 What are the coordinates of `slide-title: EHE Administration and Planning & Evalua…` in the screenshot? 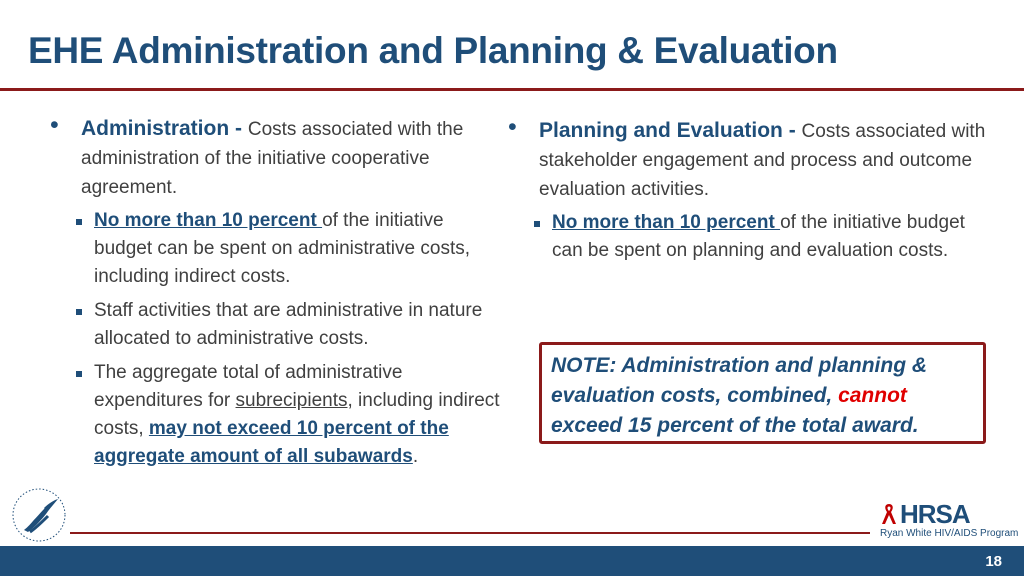 It's located at (433, 50).